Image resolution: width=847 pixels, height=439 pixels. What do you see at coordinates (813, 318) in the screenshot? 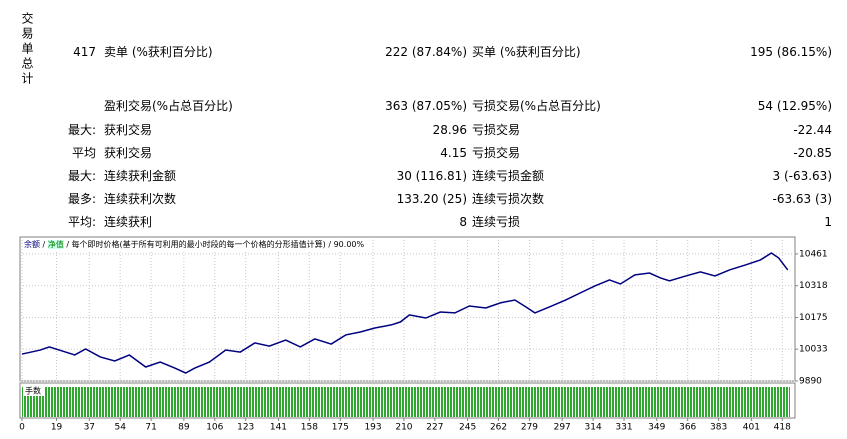
I see `y-tick-label: 10175` at bounding box center [813, 318].